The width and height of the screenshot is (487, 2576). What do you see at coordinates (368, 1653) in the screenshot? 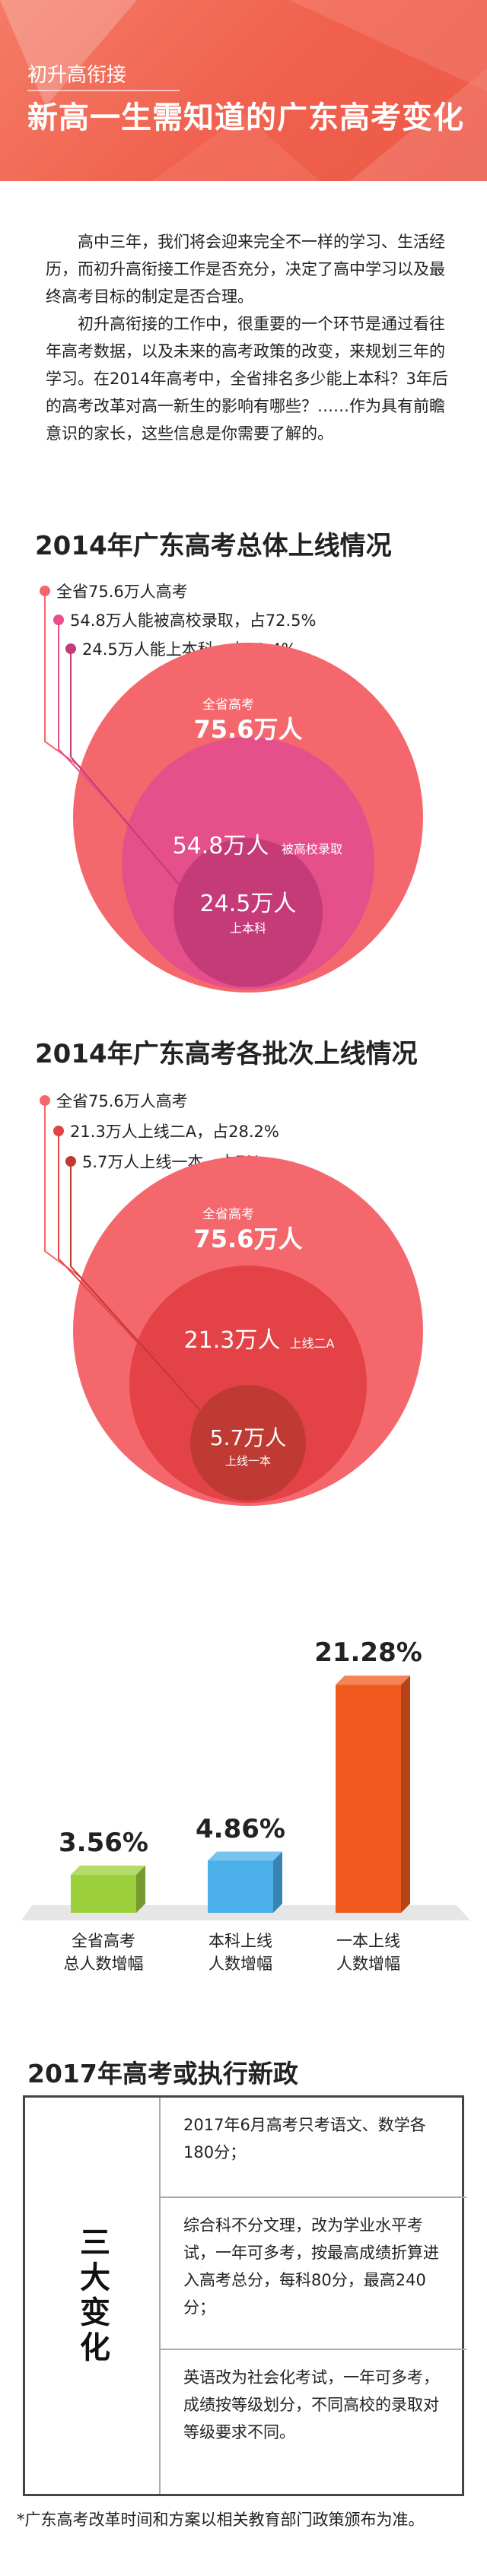
I see `bar-value-label: 21.28%` at bounding box center [368, 1653].